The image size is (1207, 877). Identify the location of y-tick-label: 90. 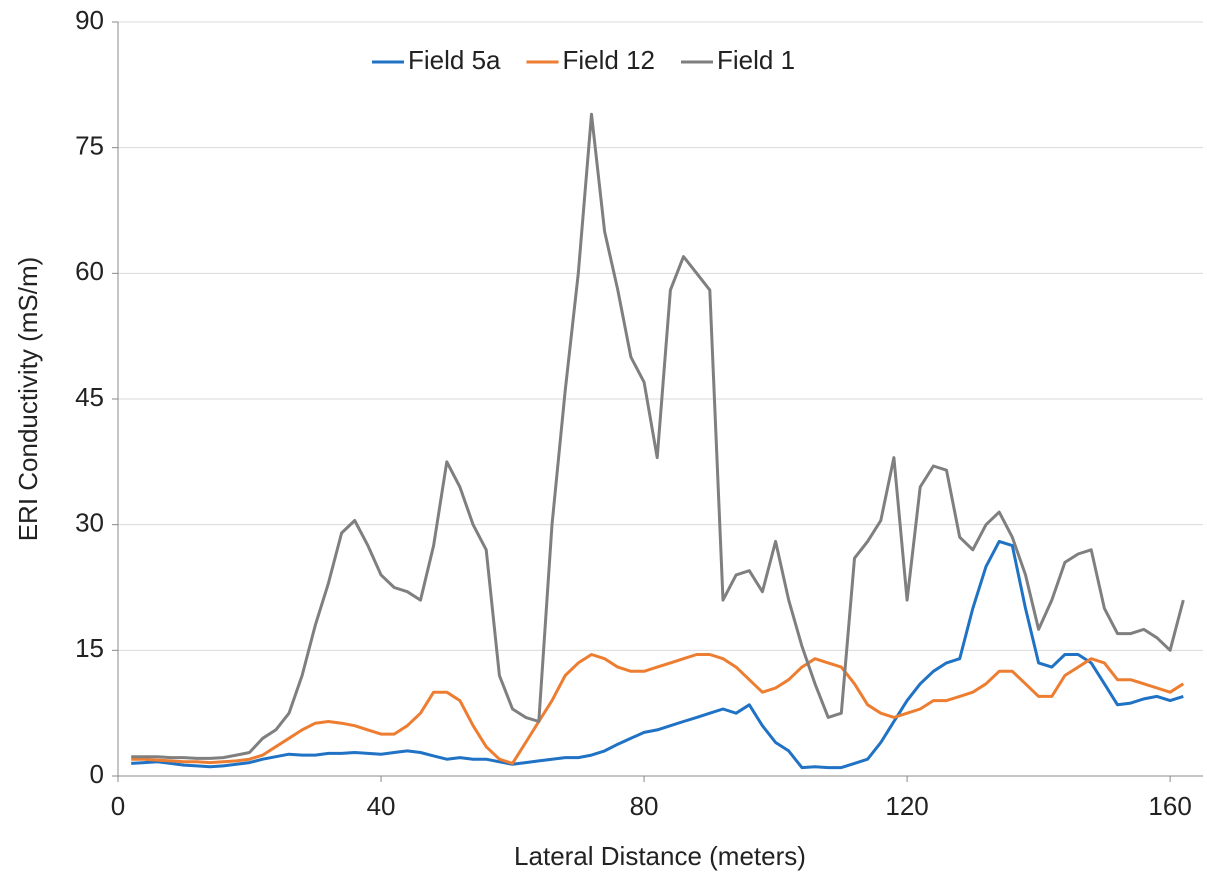
(89, 20).